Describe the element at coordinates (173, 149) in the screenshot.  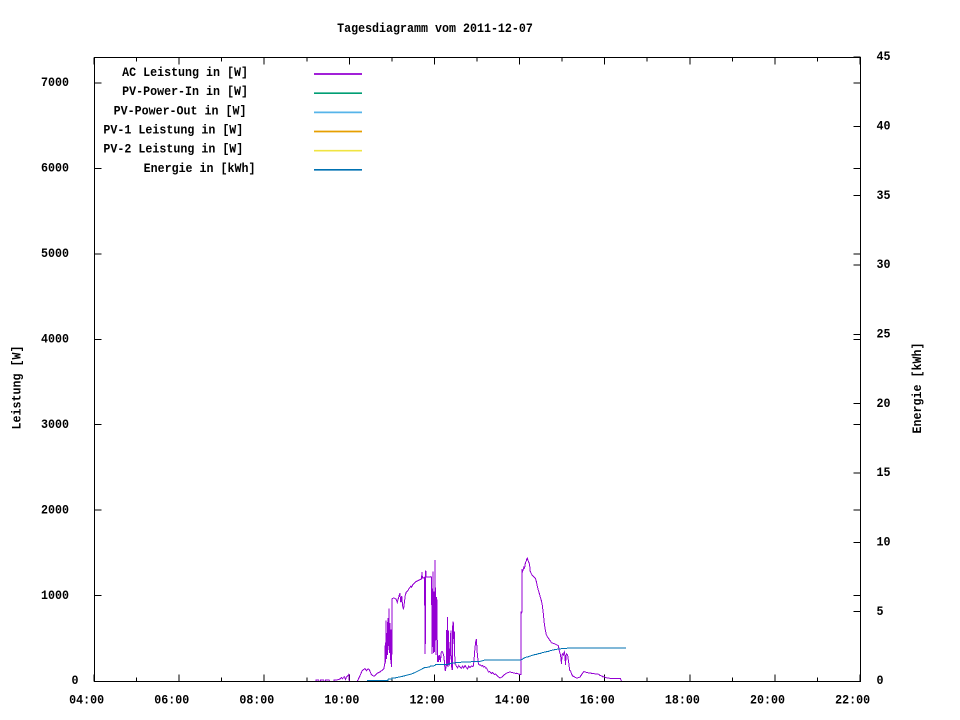
I see `svg-text: PV-2 Leistung in [W]` at that location.